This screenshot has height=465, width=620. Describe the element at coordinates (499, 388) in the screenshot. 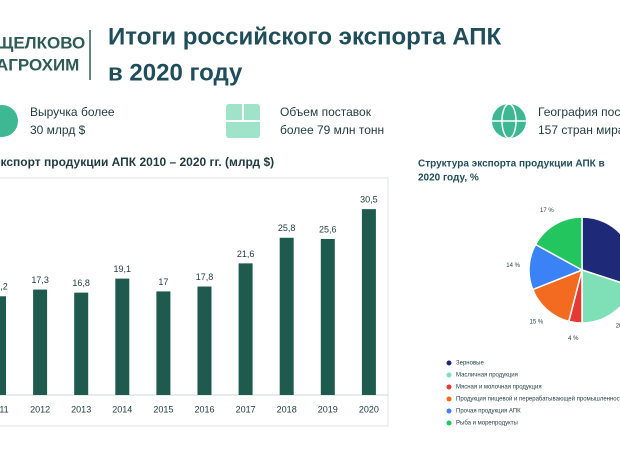

I see `legend-label: Мясная и молочная продукция` at that location.